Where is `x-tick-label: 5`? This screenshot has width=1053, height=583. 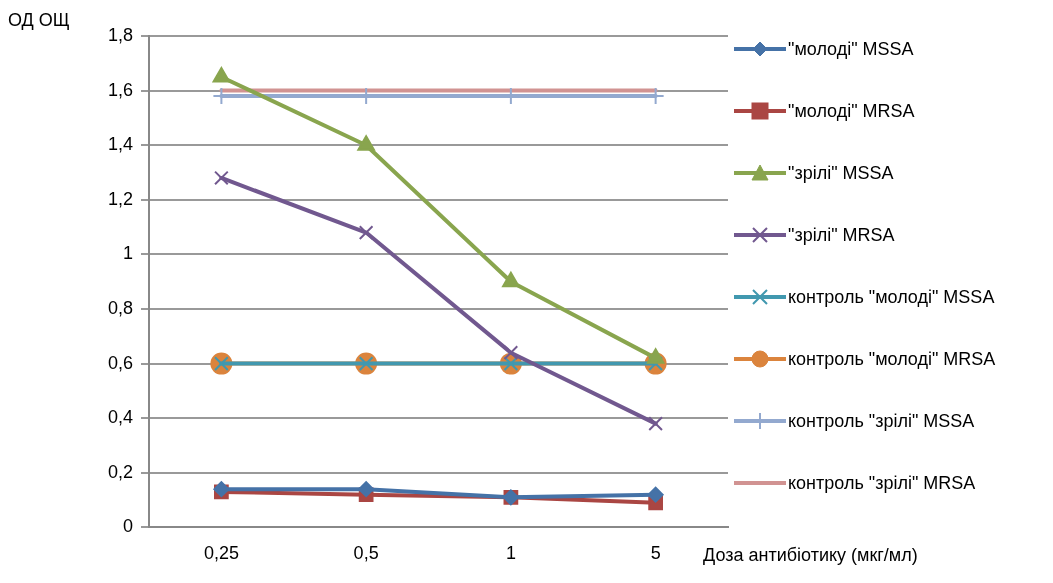 x-tick-label: 5 is located at coordinates (655, 553).